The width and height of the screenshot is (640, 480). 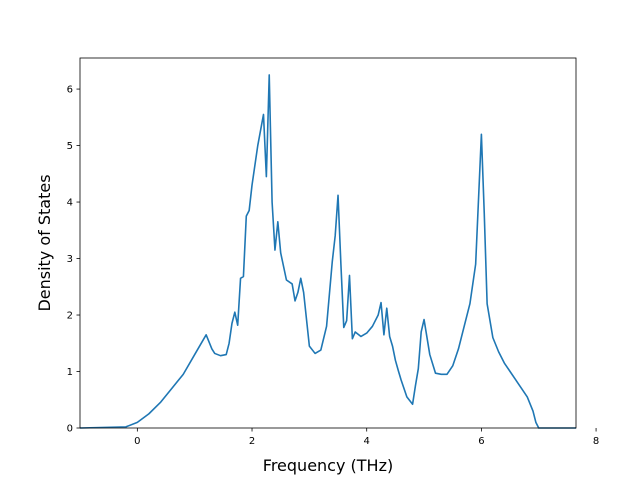 What do you see at coordinates (596, 441) in the screenshot?
I see `x-tick-label: 8` at bounding box center [596, 441].